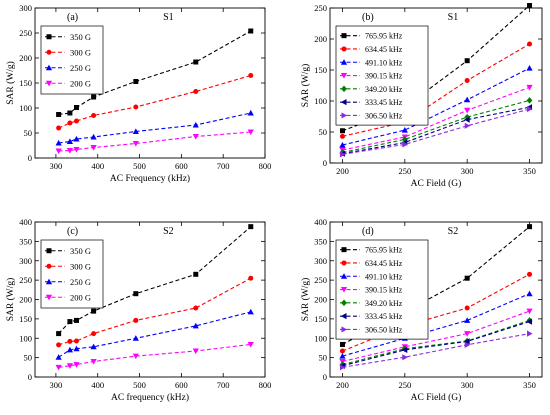  Describe the element at coordinates (72, 231) in the screenshot. I see `panel-label: (c)` at that location.